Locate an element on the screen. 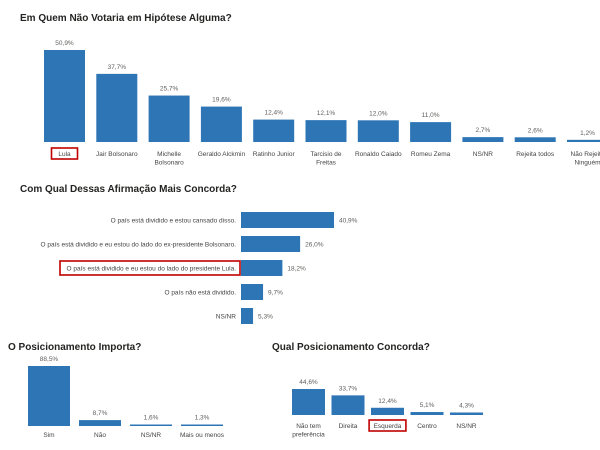  chart1-value-label: 12,1% is located at coordinates (326, 113).